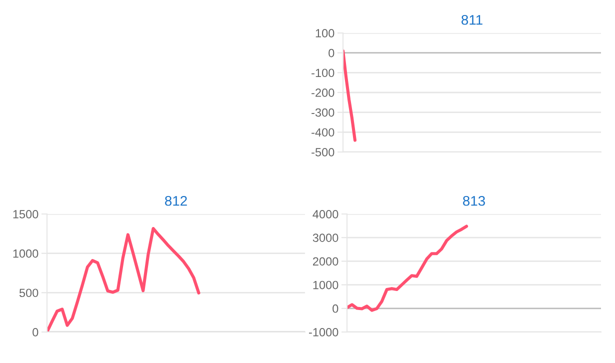  Describe the element at coordinates (474, 201) in the screenshot. I see `chart-title: 813` at that location.